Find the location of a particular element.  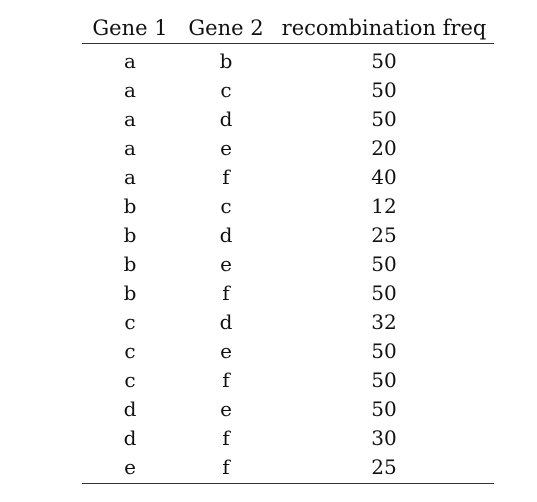

table-row: c f 50 is located at coordinates (288, 379).